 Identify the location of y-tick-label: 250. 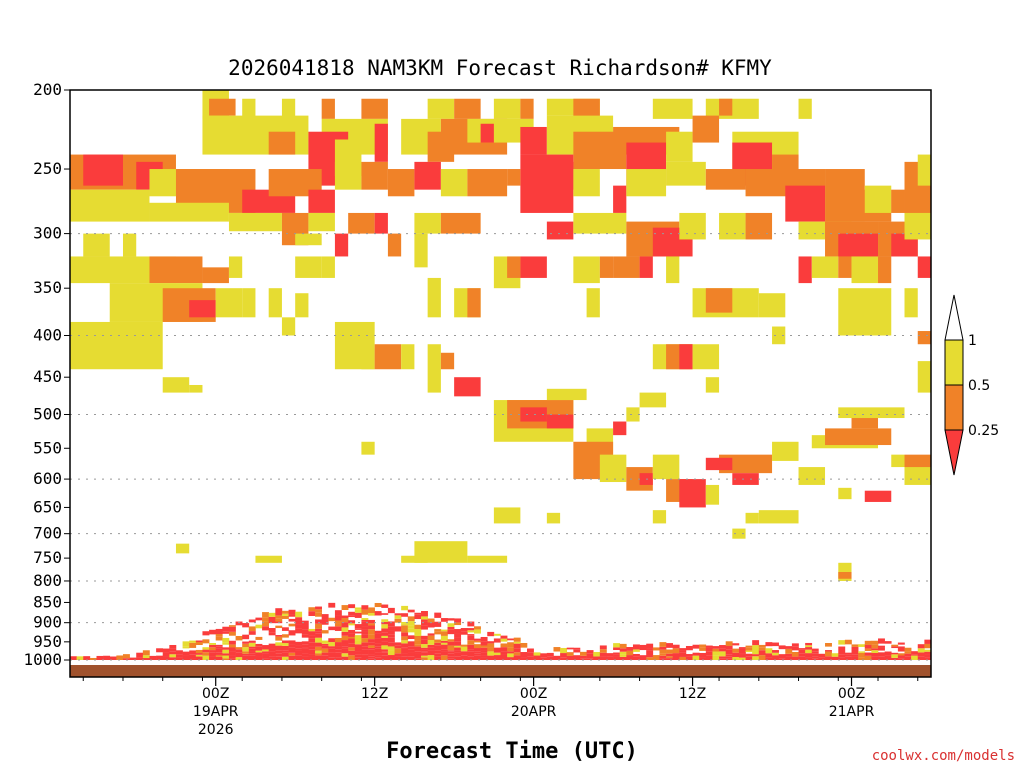
(47, 168).